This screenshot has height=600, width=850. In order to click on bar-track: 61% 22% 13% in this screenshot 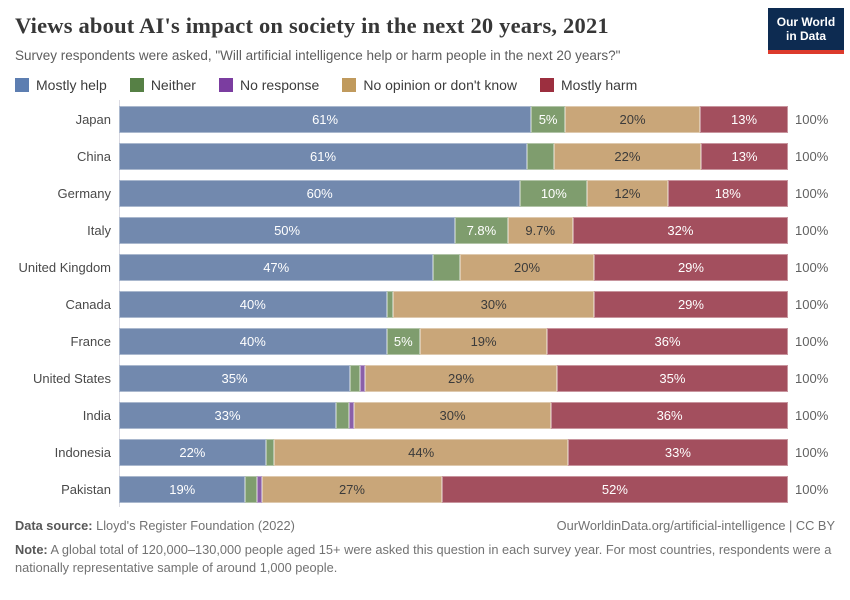, I will do `click(453, 156)`.